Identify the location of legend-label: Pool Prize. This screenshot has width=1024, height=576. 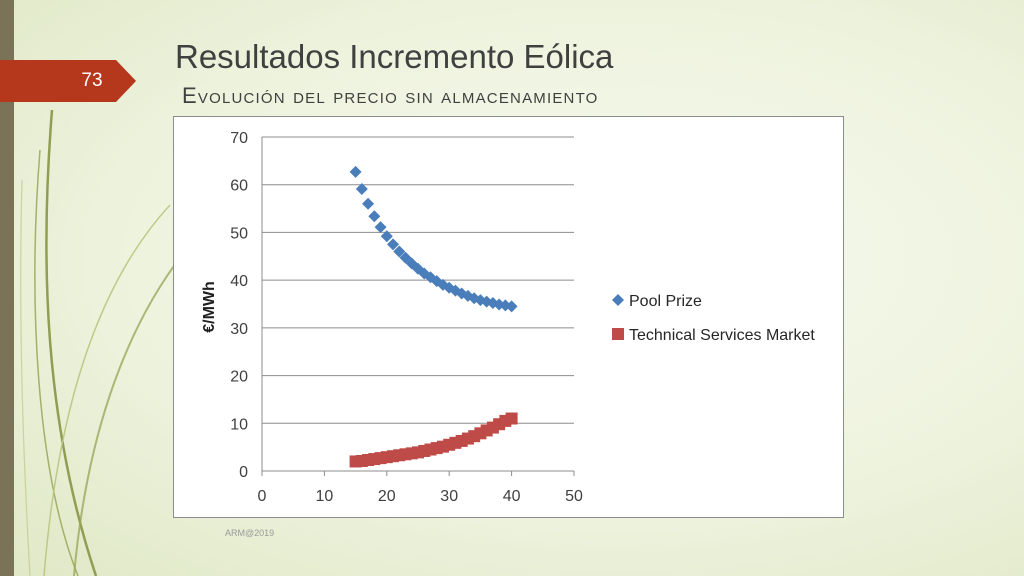
(665, 301).